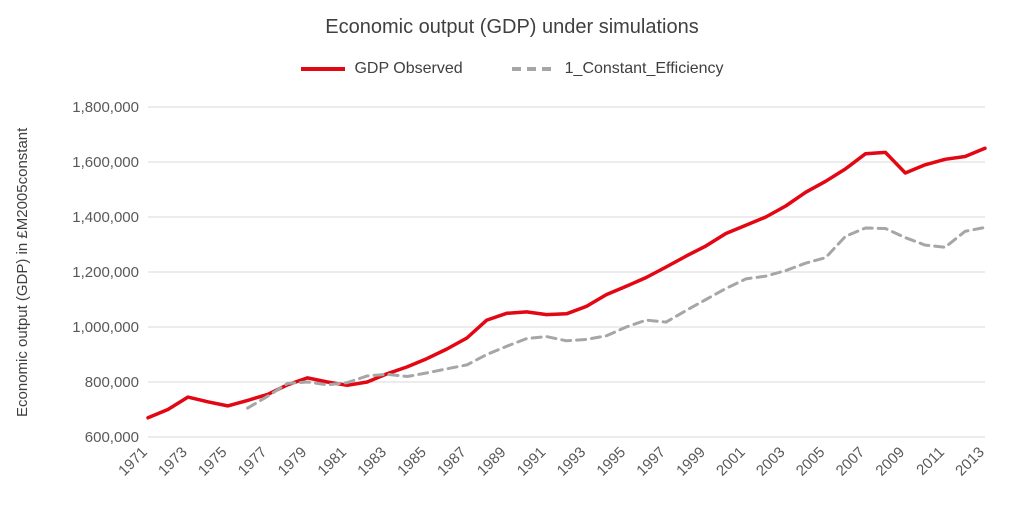  What do you see at coordinates (105, 162) in the screenshot?
I see `y-tick-label: 1,600,000` at bounding box center [105, 162].